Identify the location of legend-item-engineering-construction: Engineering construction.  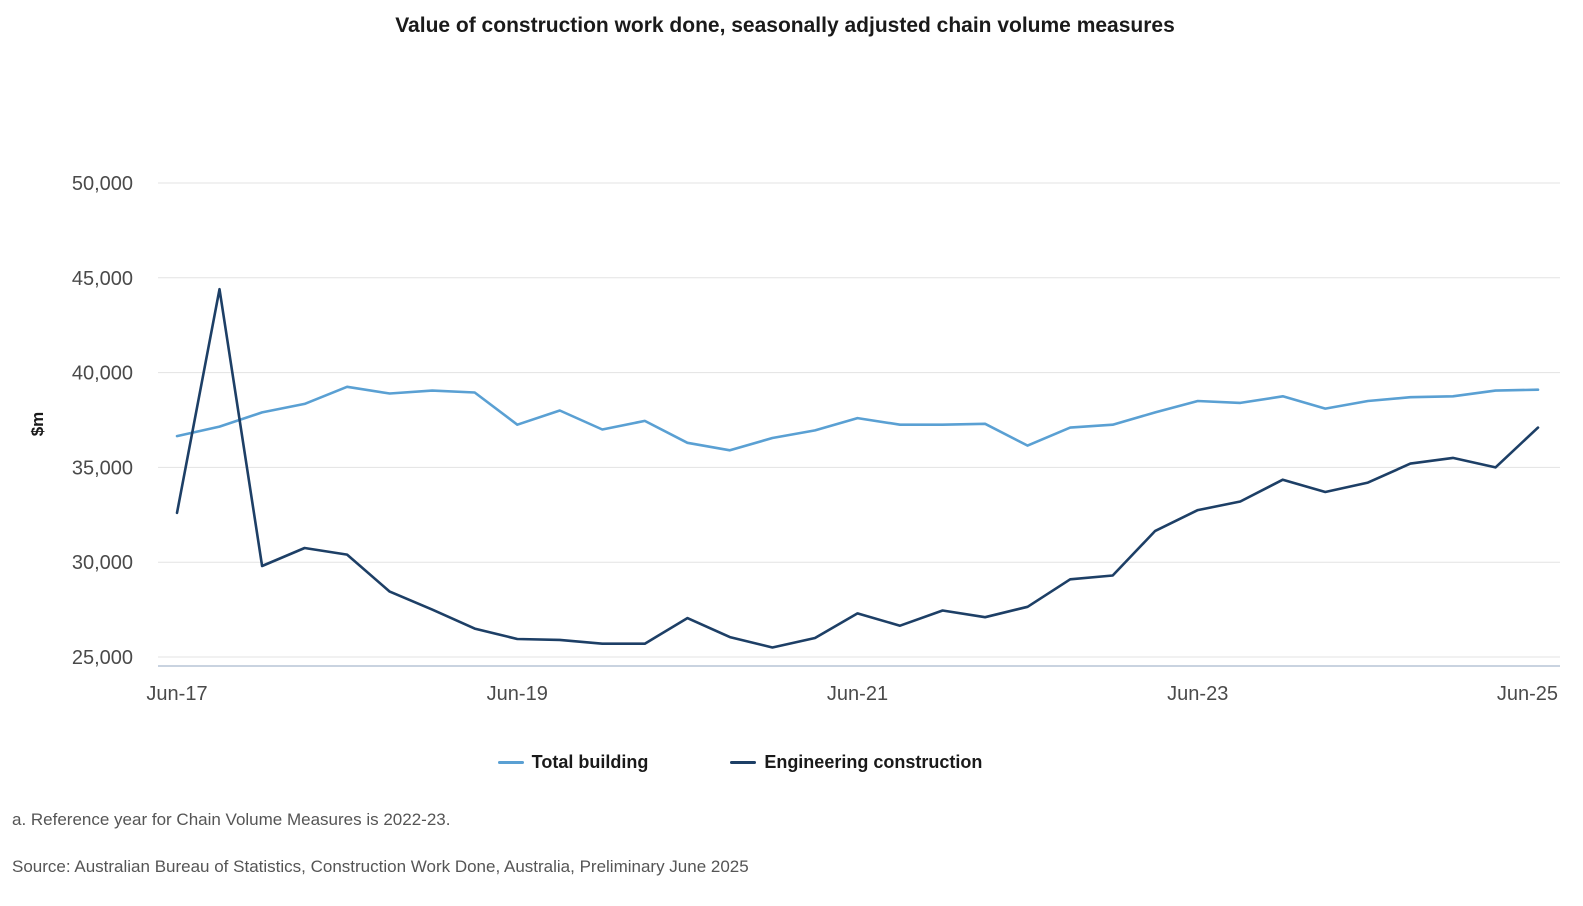
(856, 762).